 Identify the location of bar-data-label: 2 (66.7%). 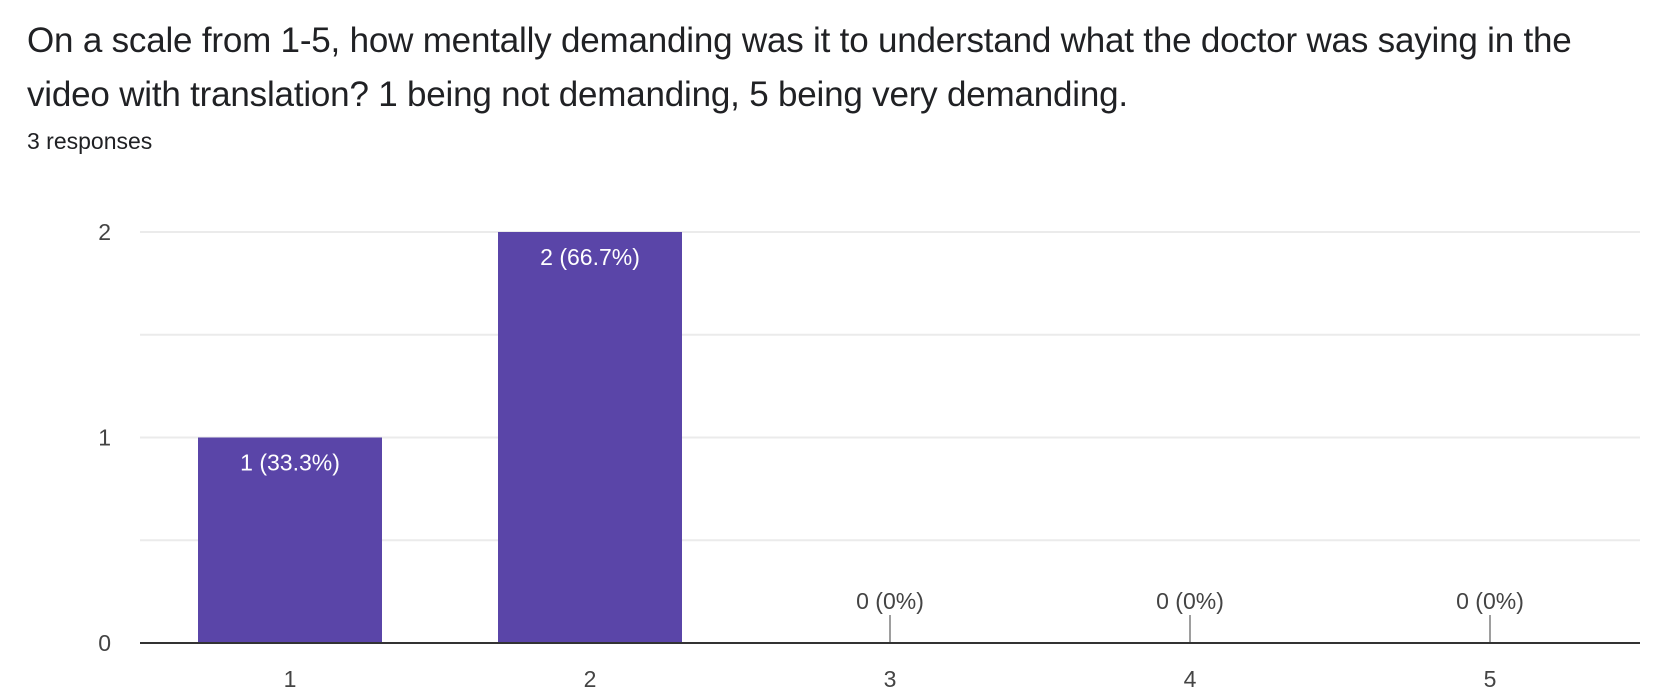
(590, 257).